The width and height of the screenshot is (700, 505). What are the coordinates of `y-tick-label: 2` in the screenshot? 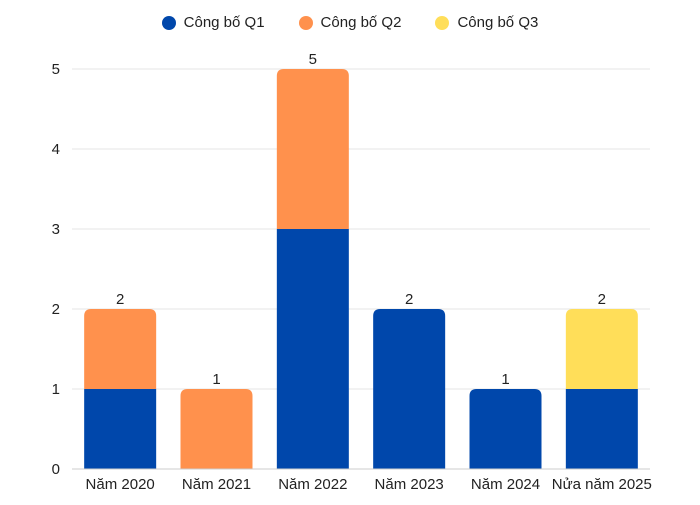 It's located at (56, 309).